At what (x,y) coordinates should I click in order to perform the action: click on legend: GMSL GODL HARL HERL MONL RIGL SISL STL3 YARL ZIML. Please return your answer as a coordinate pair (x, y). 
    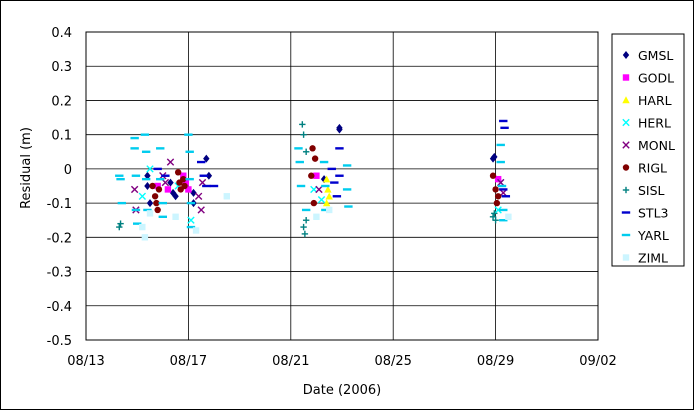
    Looking at the image, I should click on (648, 150).